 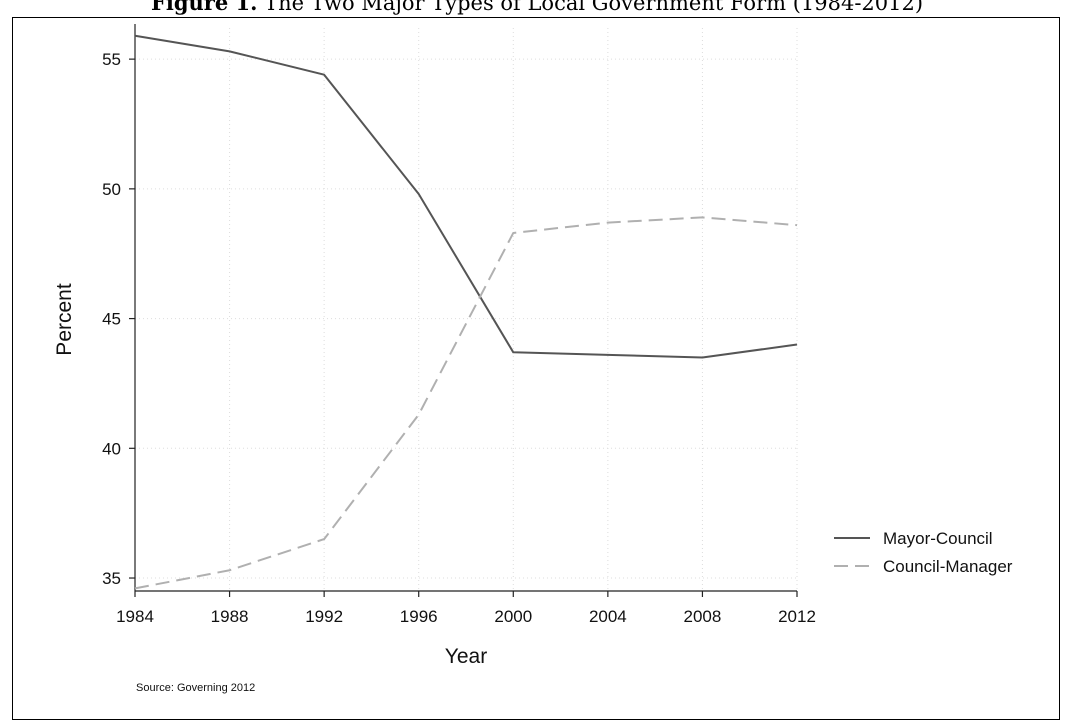 I want to click on y-tick-label: 45, so click(x=111, y=319).